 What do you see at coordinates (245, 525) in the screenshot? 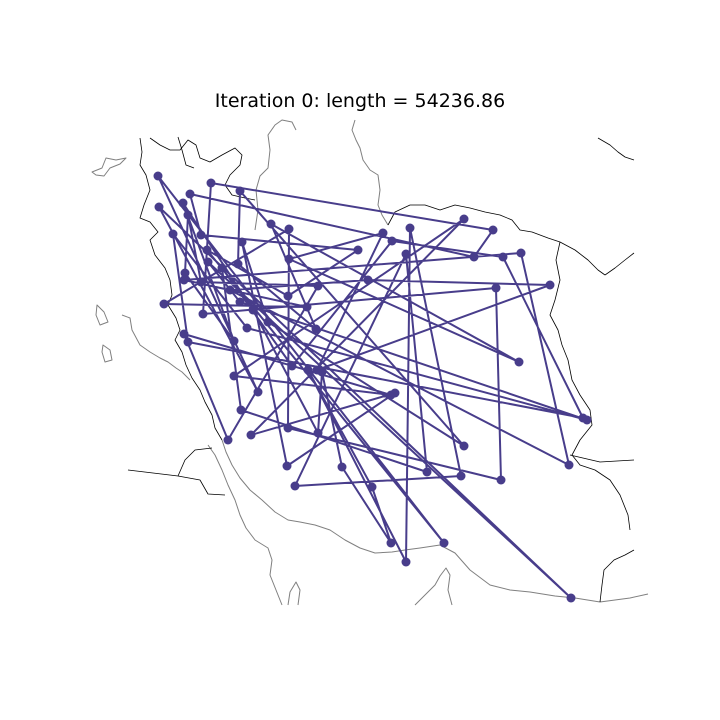
I see `coast-arabia-east` at bounding box center [245, 525].